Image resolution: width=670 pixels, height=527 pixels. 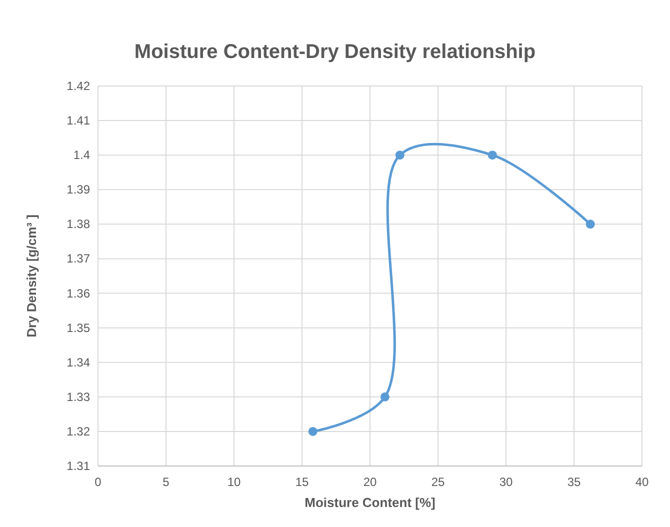 I want to click on x-tick-label: 20, so click(x=370, y=482).